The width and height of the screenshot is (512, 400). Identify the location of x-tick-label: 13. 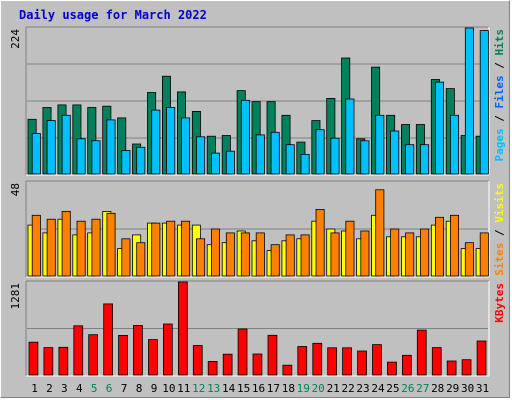
(213, 388).